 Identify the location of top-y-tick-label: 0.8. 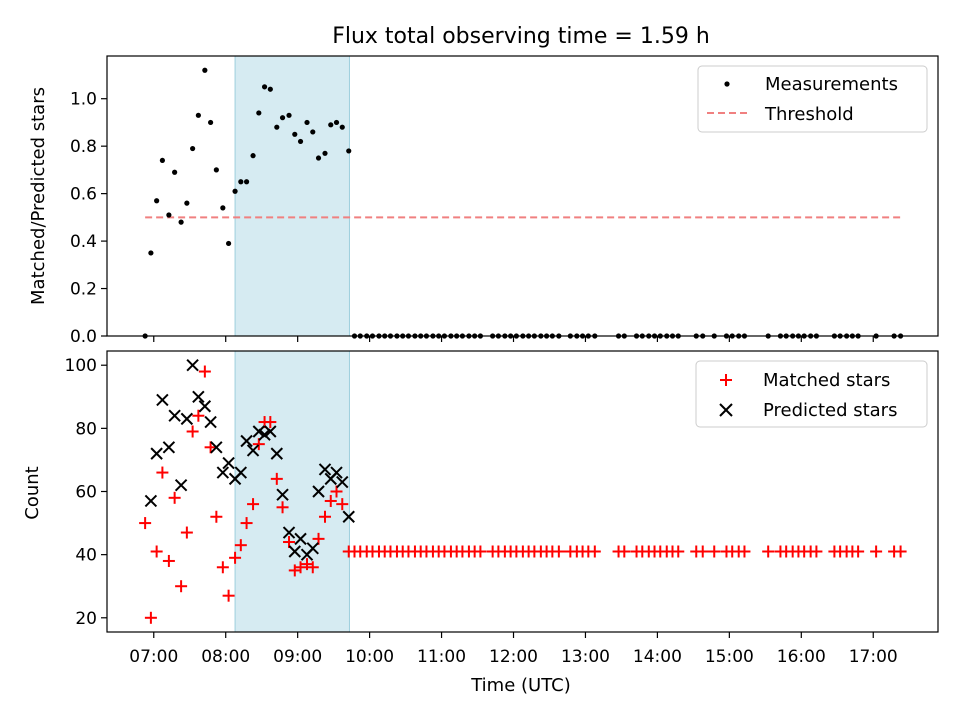
(83, 147).